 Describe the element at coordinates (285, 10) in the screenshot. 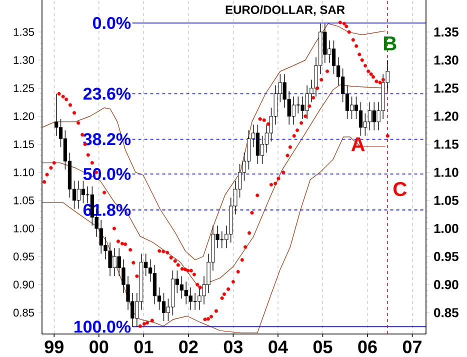

I see `chart-title: EURO/DOLLAR, SAR` at that location.